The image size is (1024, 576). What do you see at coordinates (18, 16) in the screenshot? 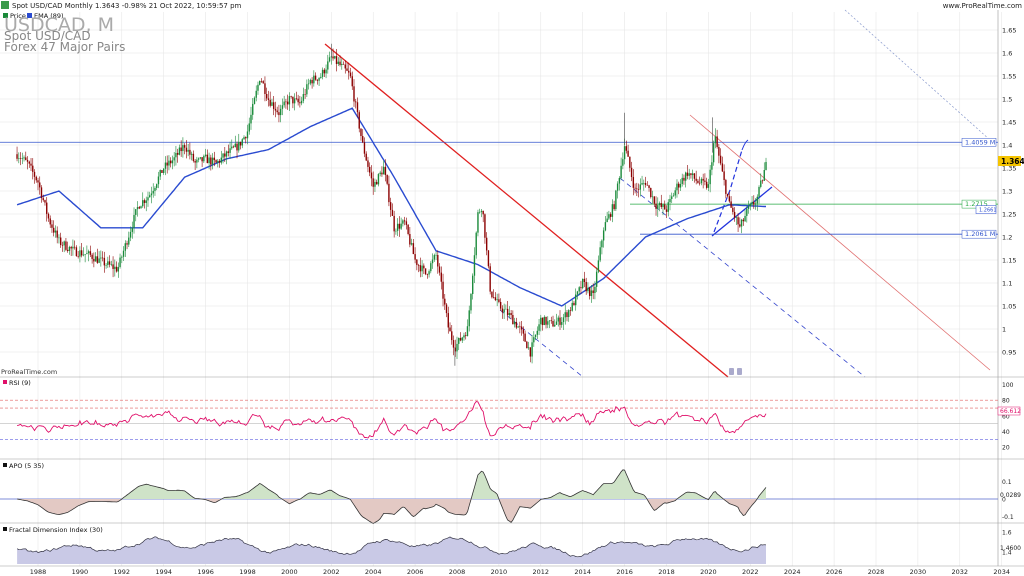
I see `legend-price: Price` at bounding box center [18, 16].